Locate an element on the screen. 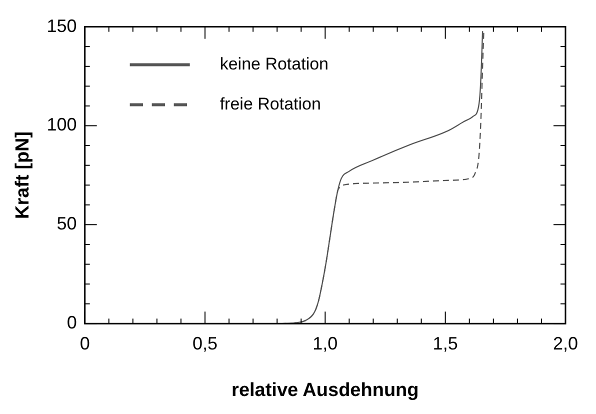 This screenshot has width=596, height=414. y-axis-title: Kraft [pN] is located at coordinates (23, 175).